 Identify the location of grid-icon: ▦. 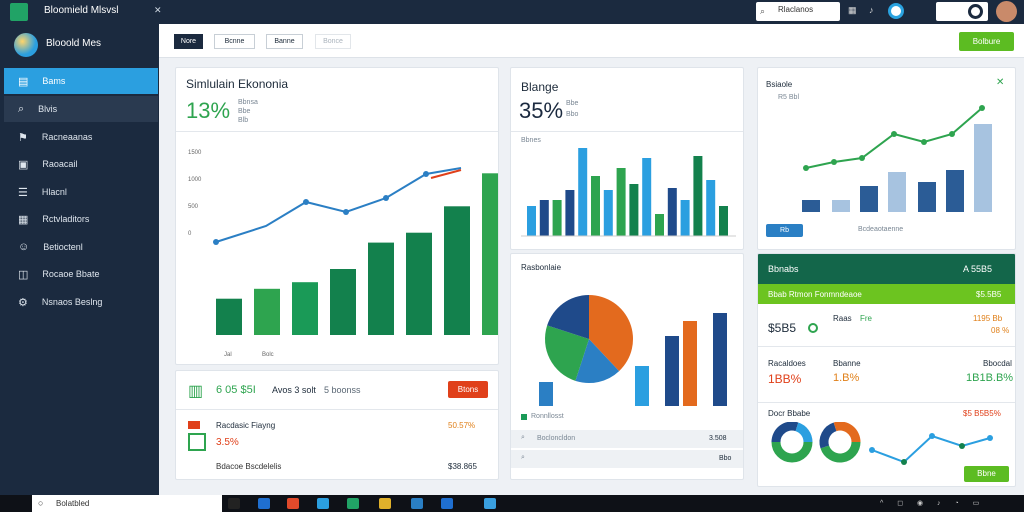
(852, 10).